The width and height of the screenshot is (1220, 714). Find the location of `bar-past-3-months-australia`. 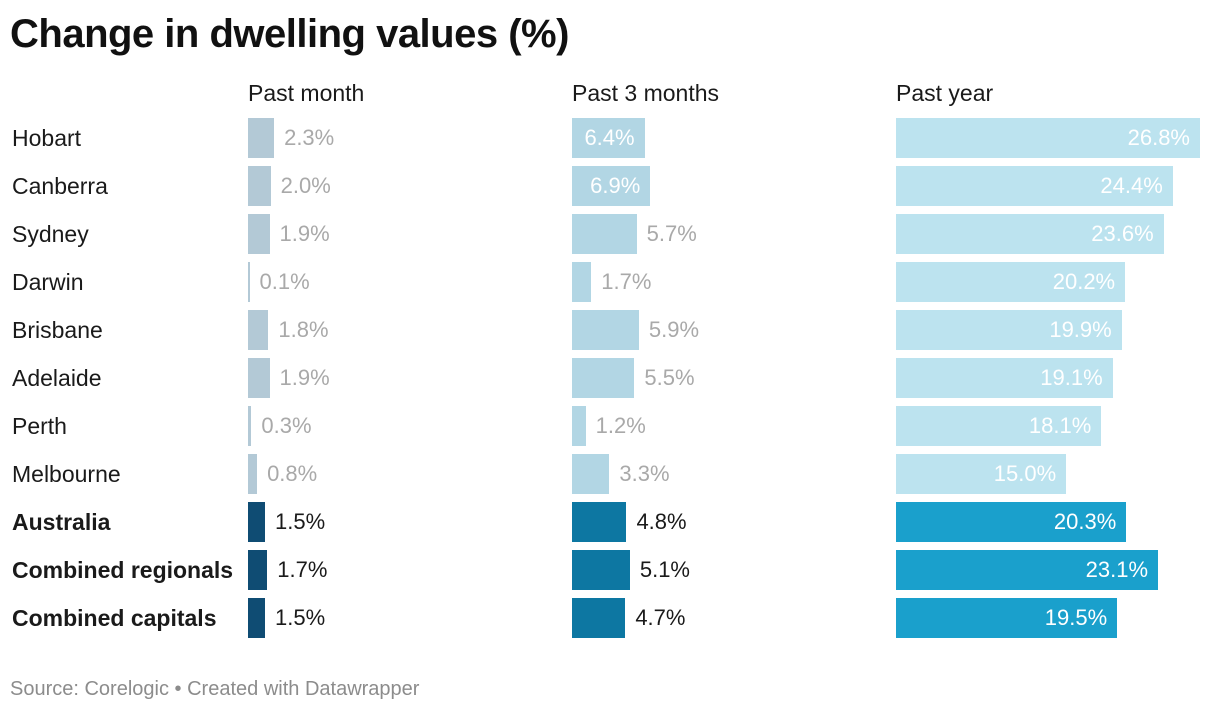

bar-past-3-months-australia is located at coordinates (599, 522).